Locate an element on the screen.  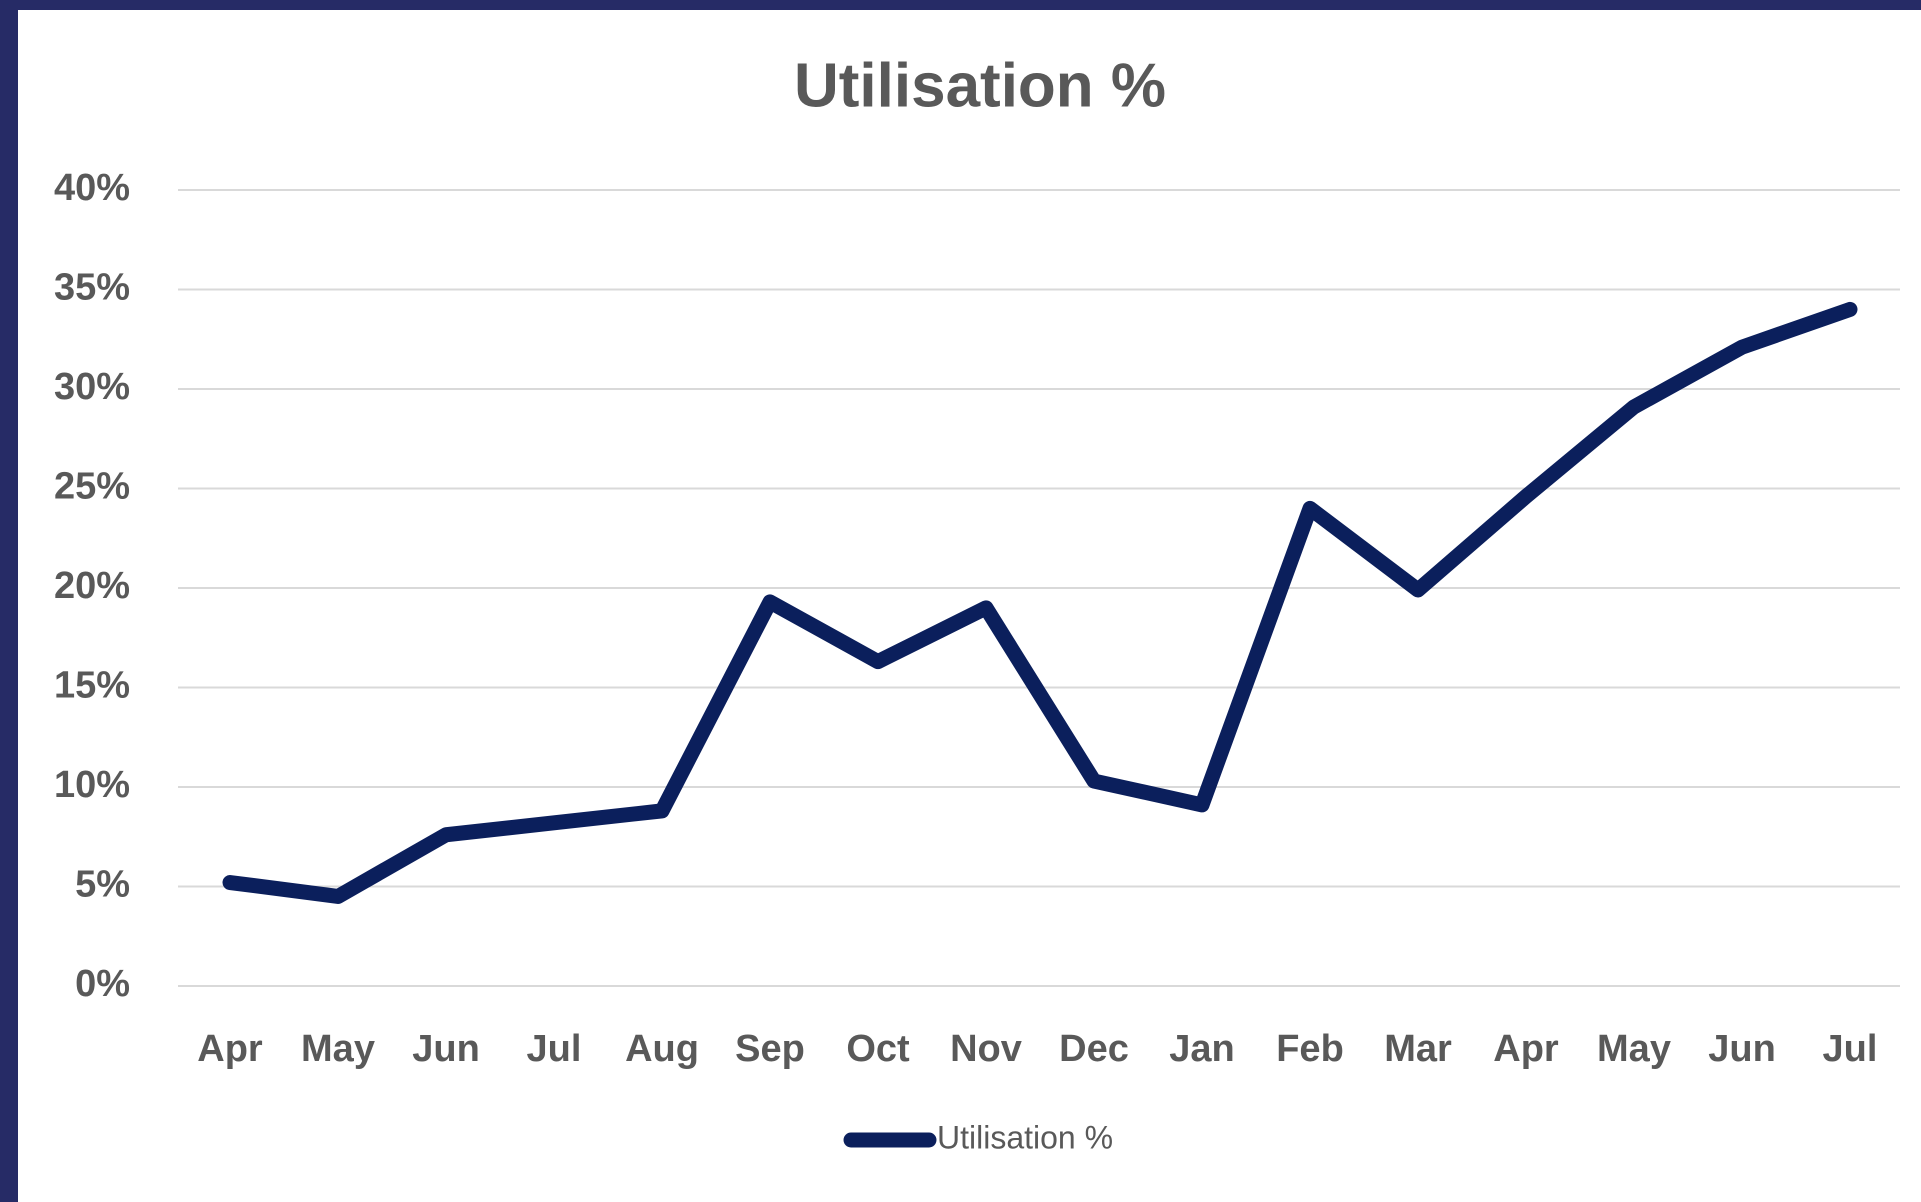
y-tick-label: 40% is located at coordinates (92, 188).